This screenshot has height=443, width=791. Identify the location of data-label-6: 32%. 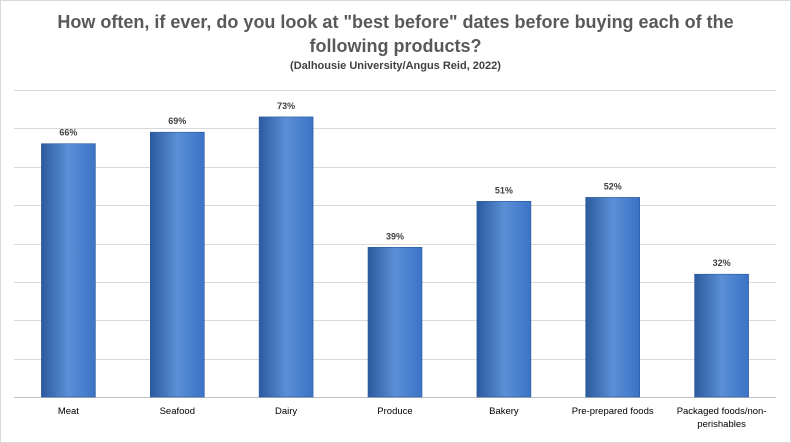
(722, 263).